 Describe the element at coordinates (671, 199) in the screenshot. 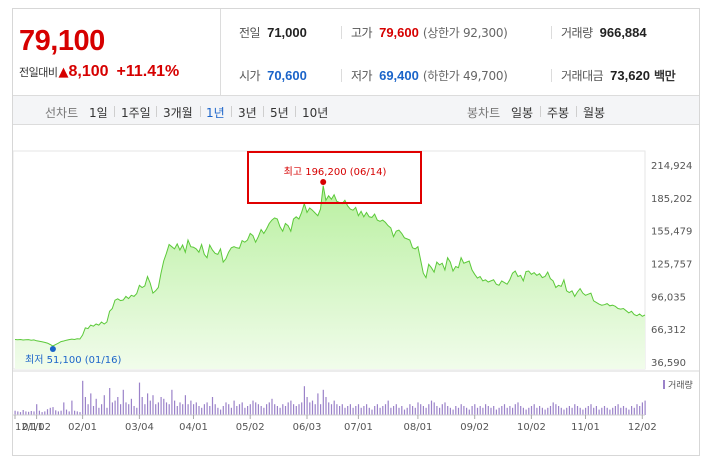

I see `y-tick-label: 185,202` at that location.